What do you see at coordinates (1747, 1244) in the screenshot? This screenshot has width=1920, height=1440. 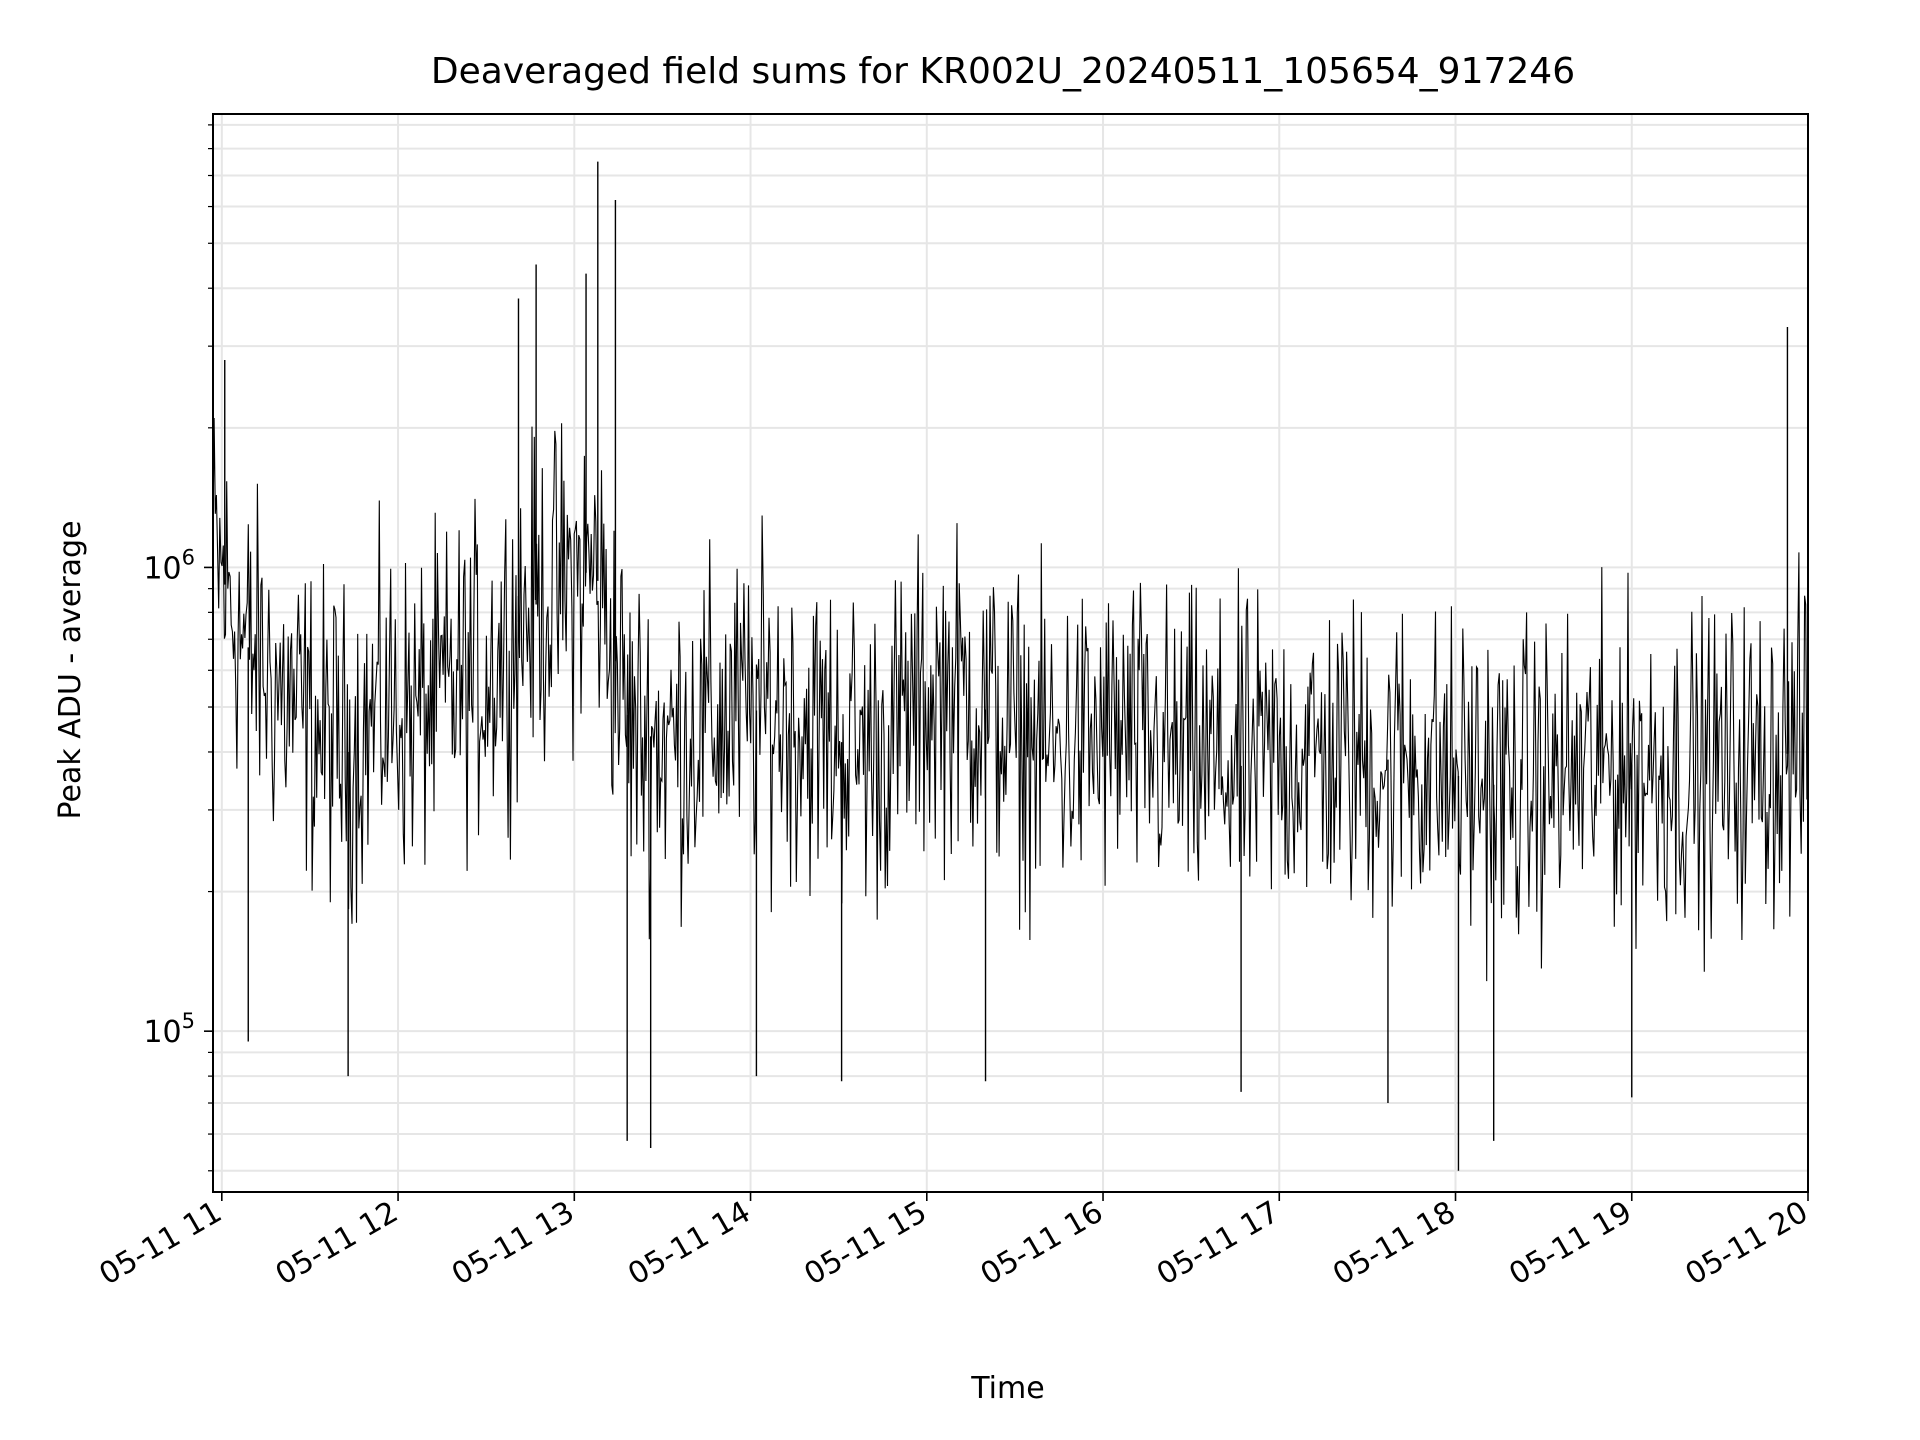 I see `x-tick-label: 05-11 20` at bounding box center [1747, 1244].